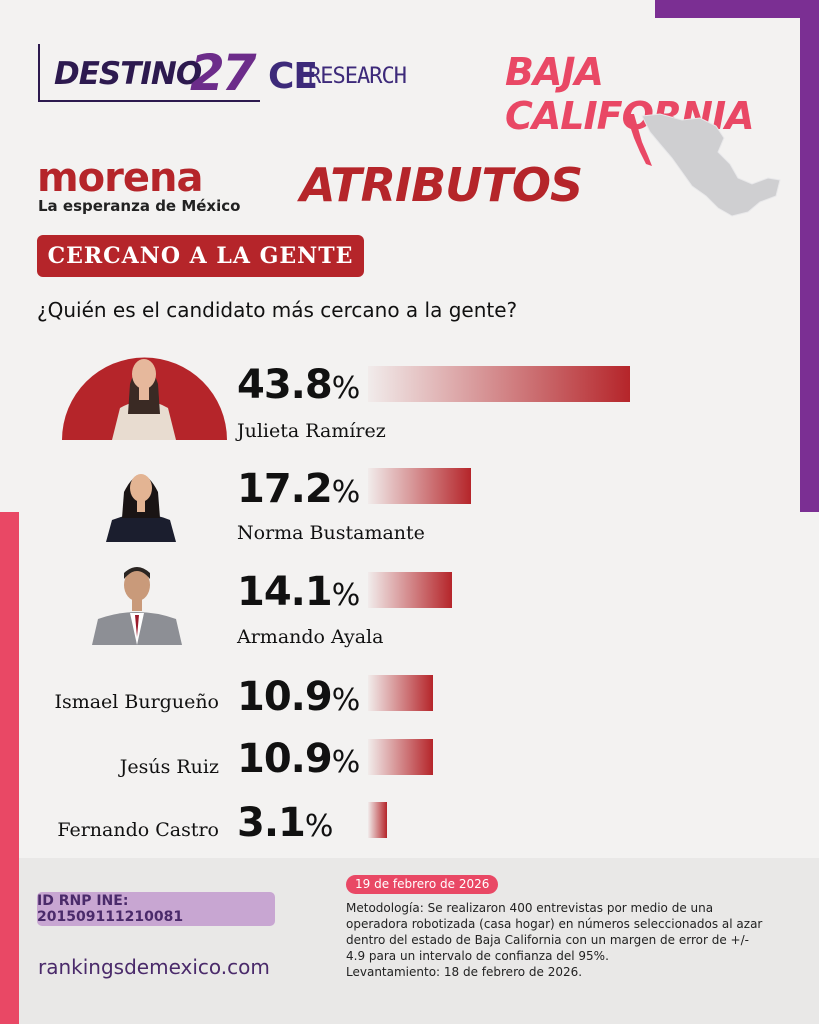 This screenshot has width=819, height=1024. What do you see at coordinates (311, 431) in the screenshot?
I see `category-label-julieta: Julieta Ramírez` at bounding box center [311, 431].